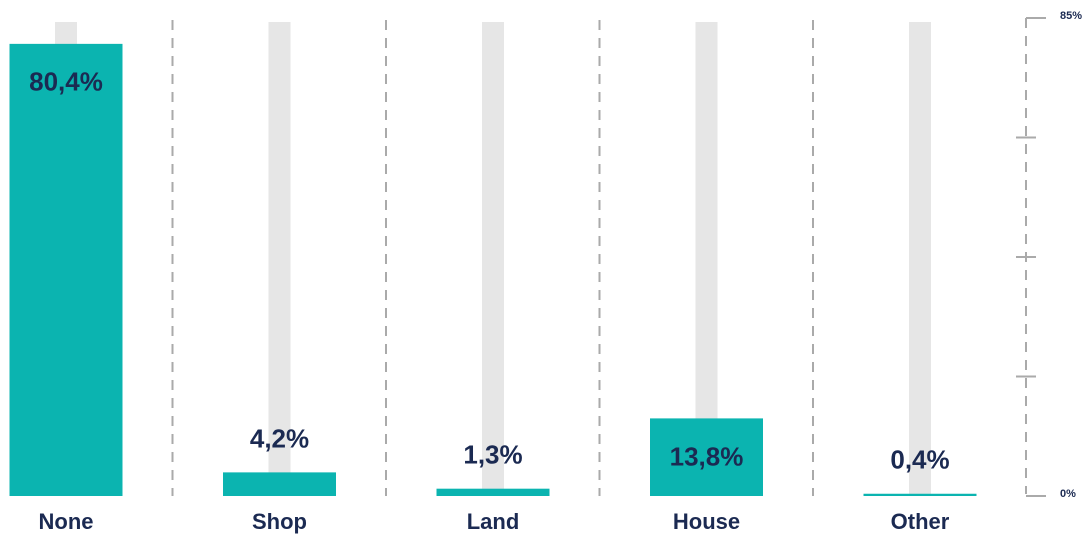 The width and height of the screenshot is (1089, 535). I want to click on x-tick-label: Shop, so click(279, 521).